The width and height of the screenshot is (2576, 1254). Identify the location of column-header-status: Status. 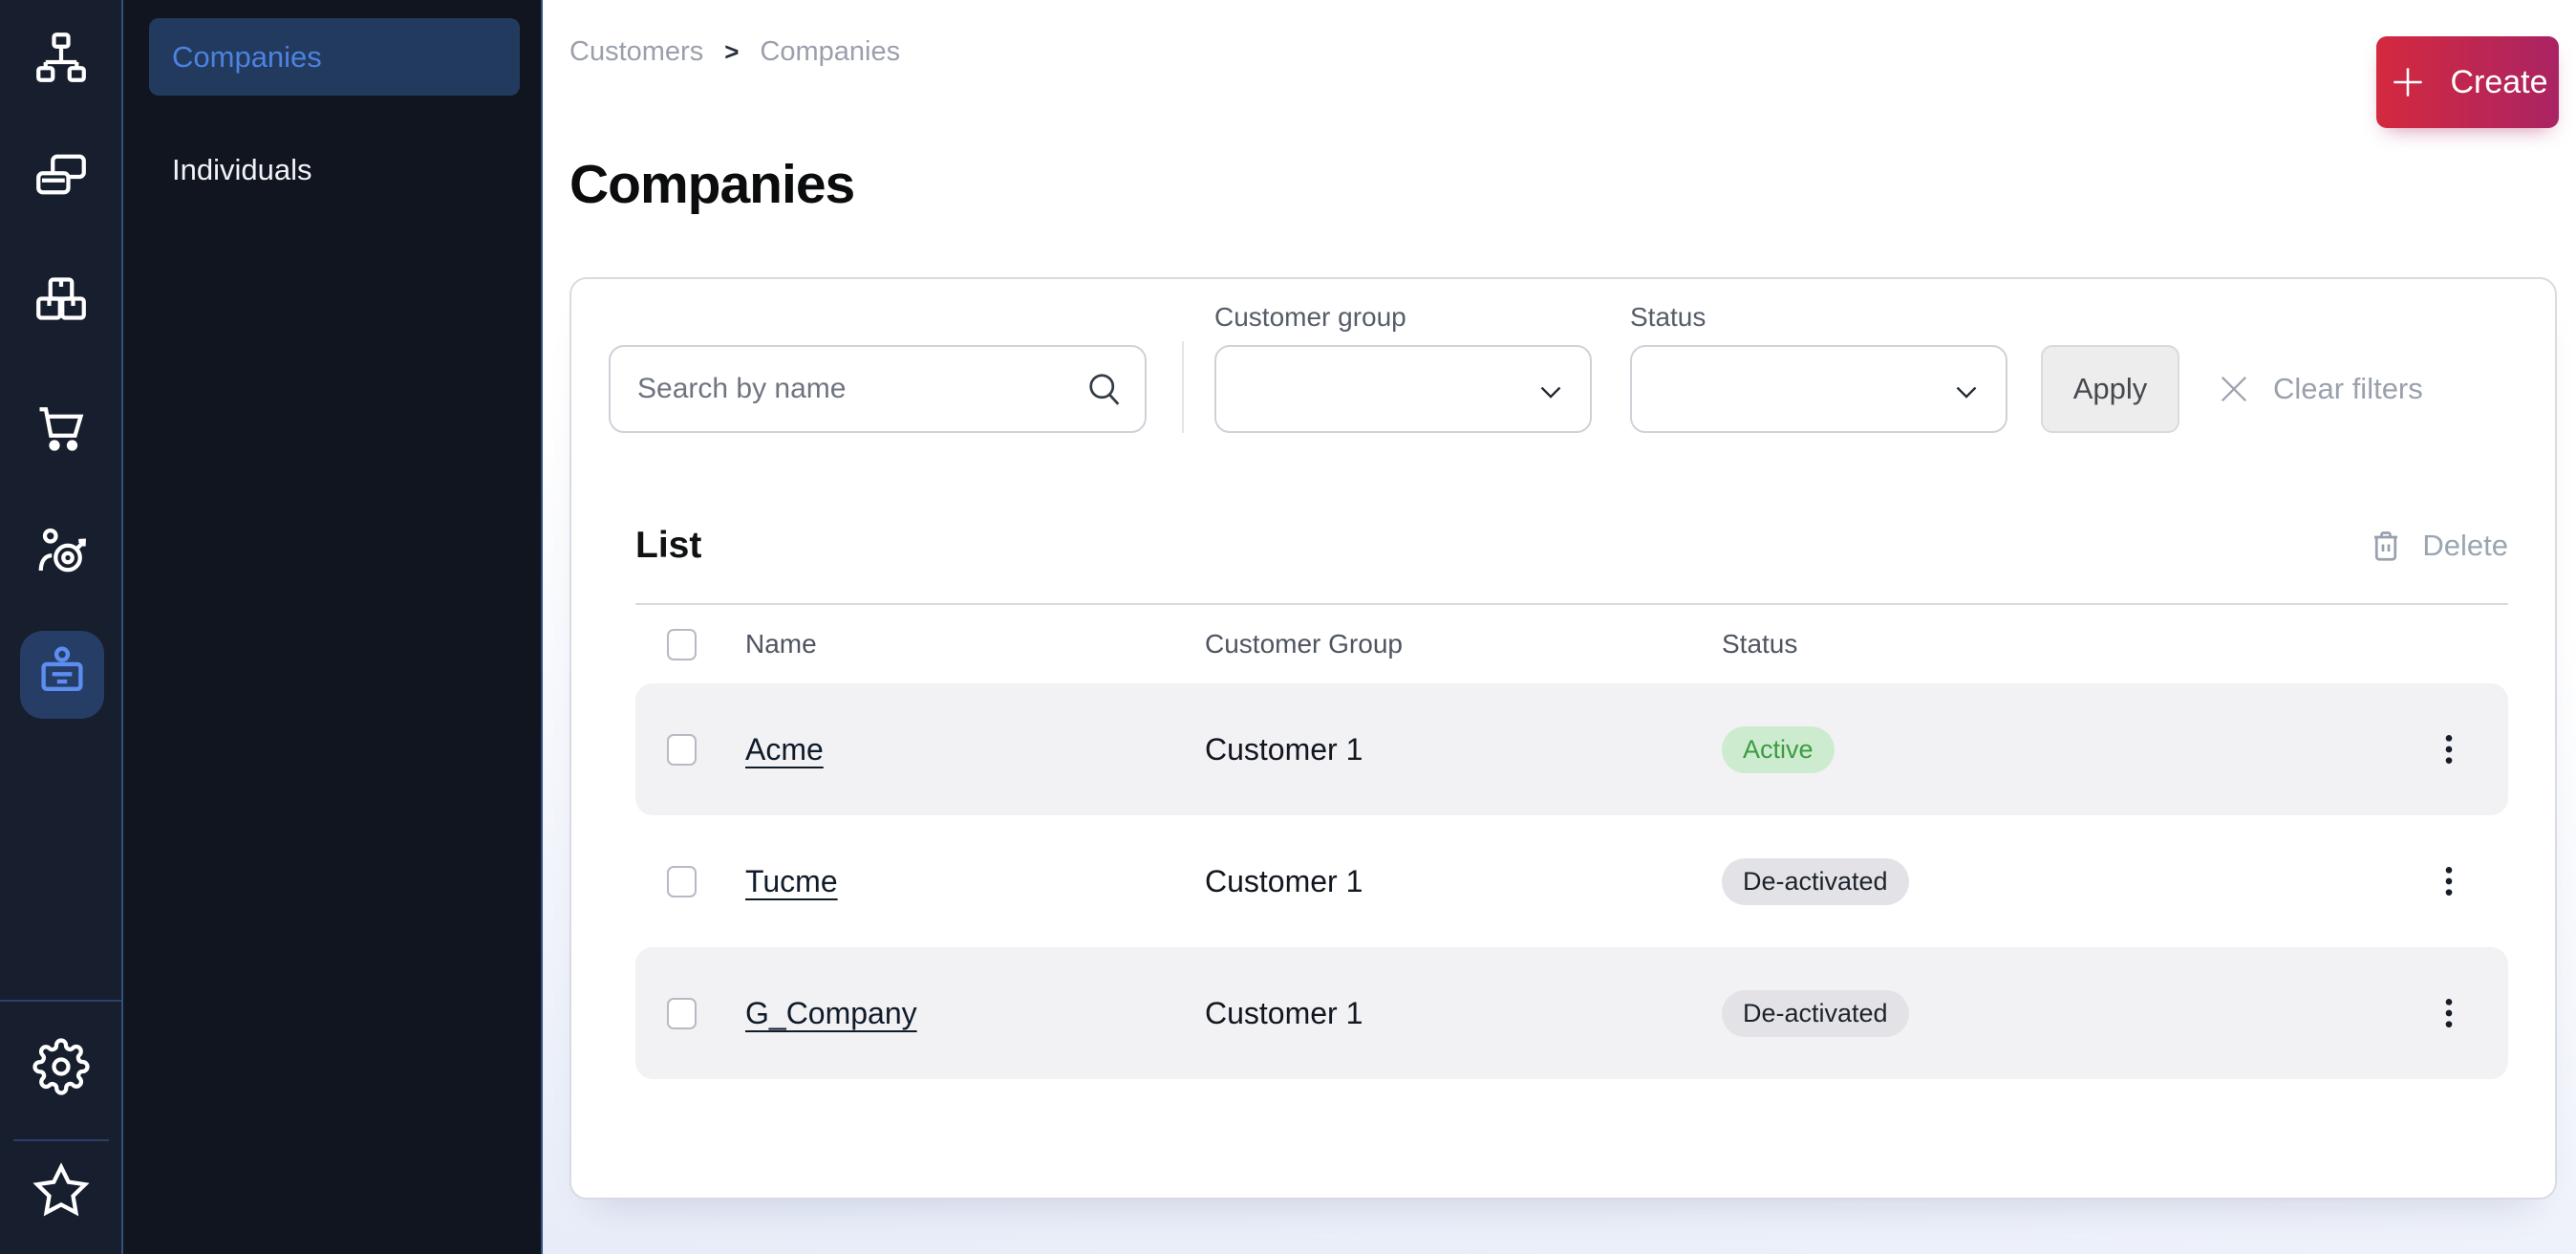
(1760, 644).